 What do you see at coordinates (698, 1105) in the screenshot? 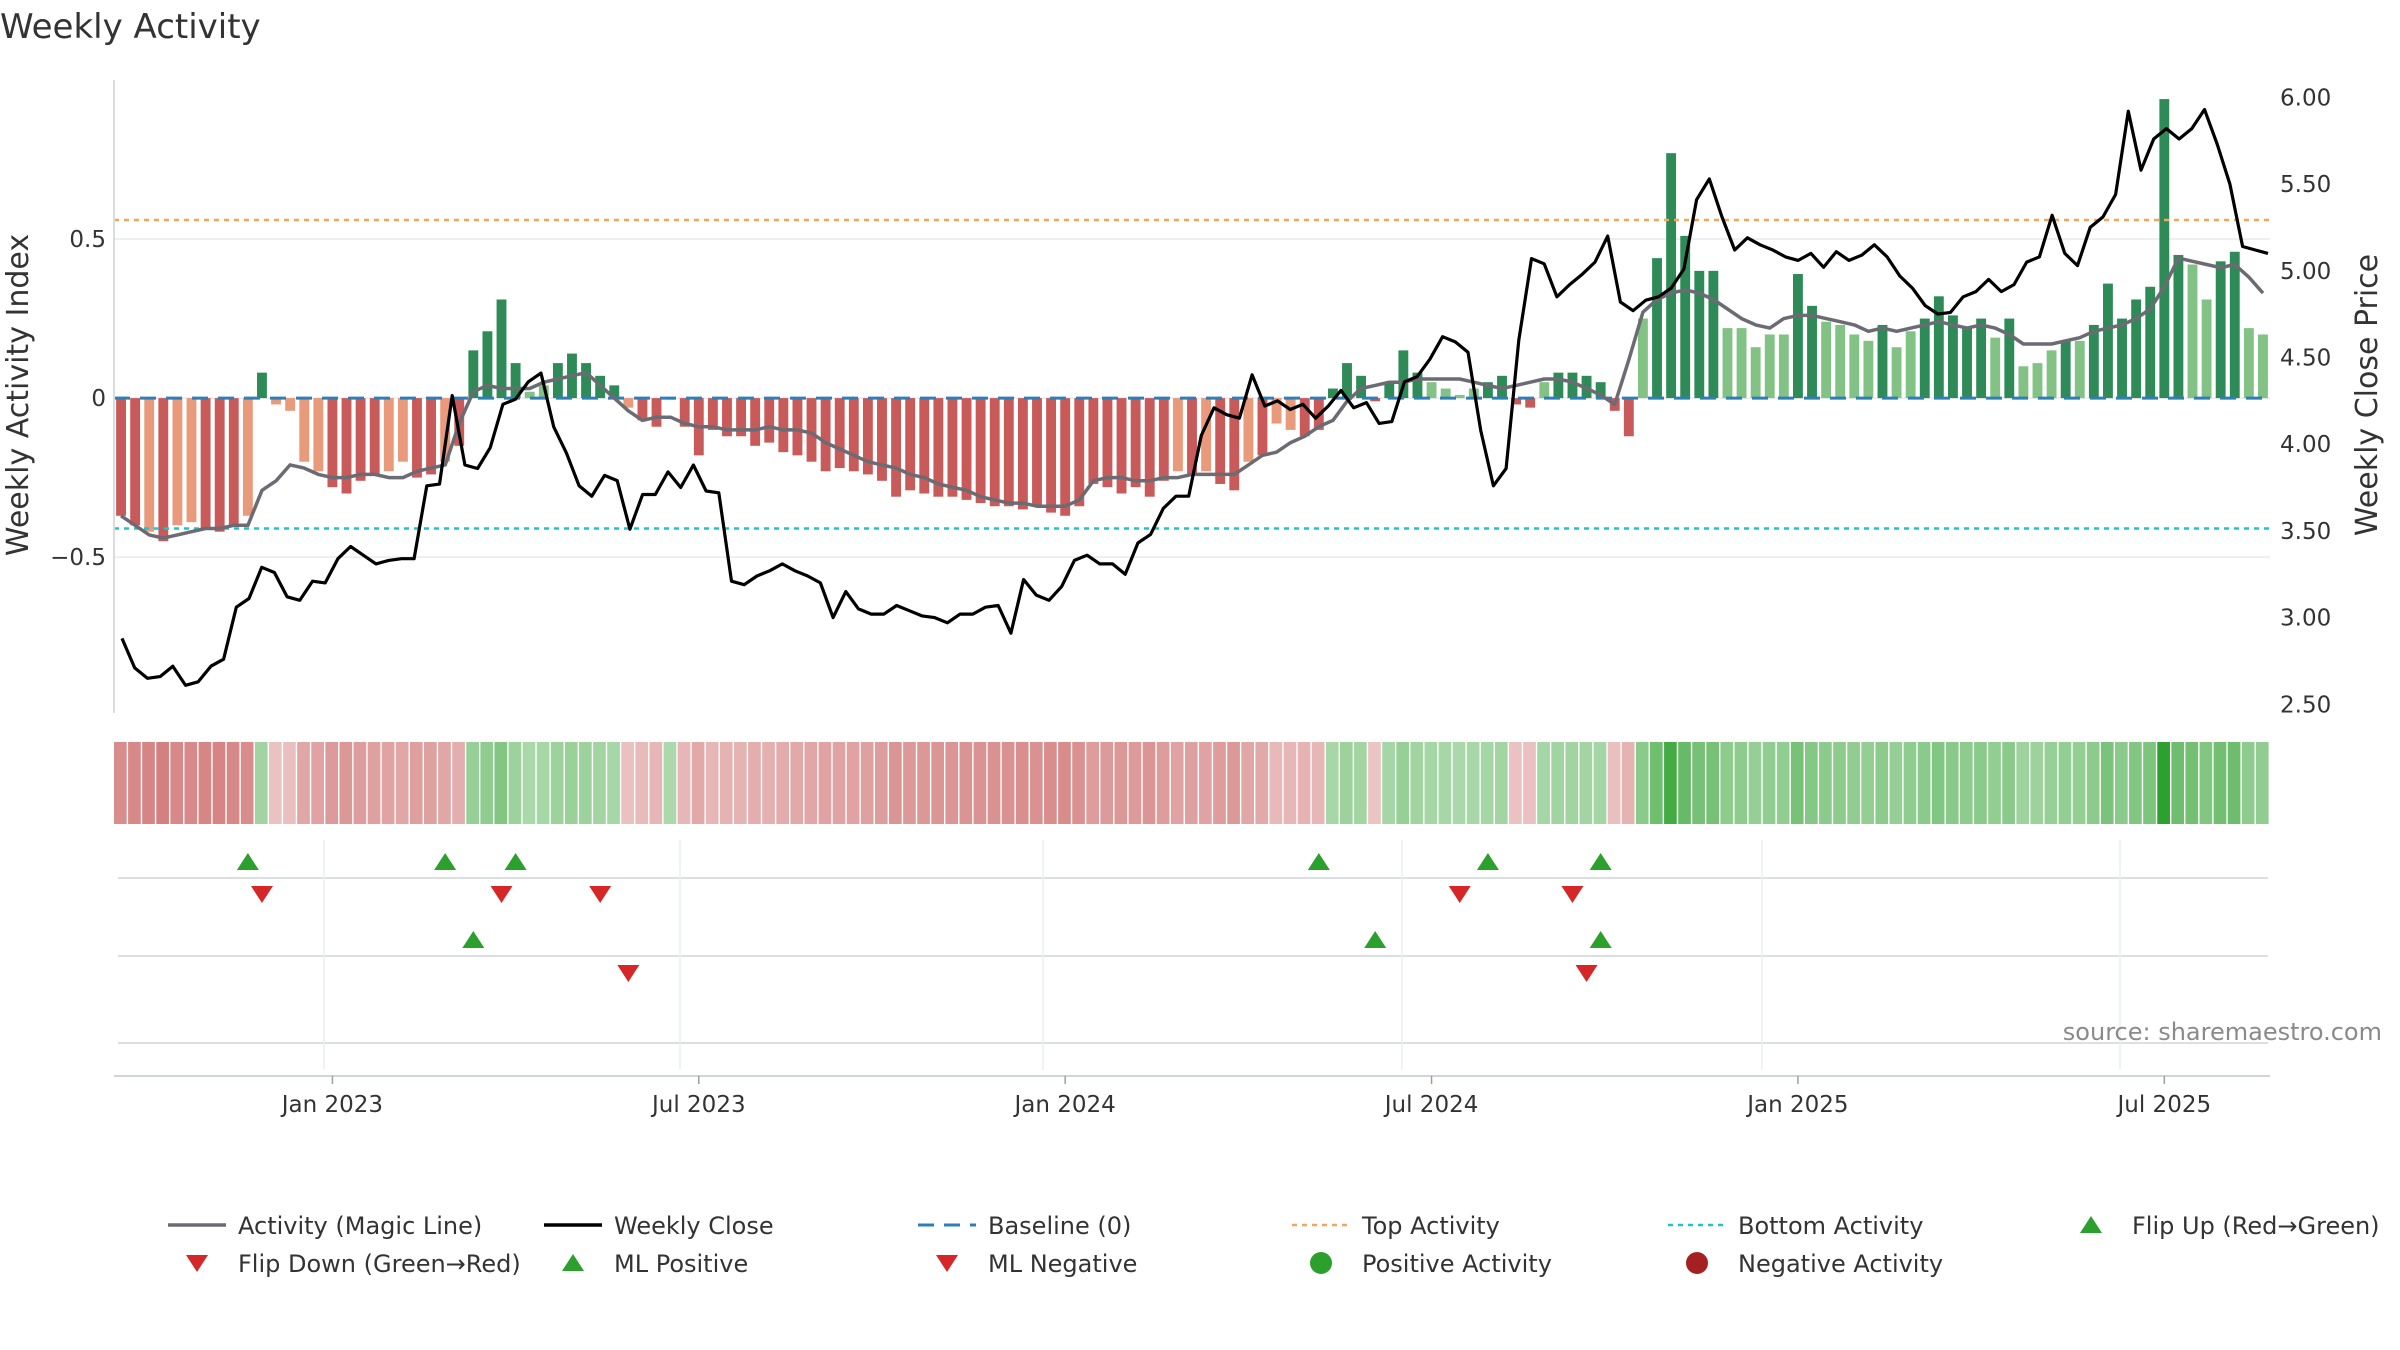
I see `x-tick-label: Jul 2023` at bounding box center [698, 1105].